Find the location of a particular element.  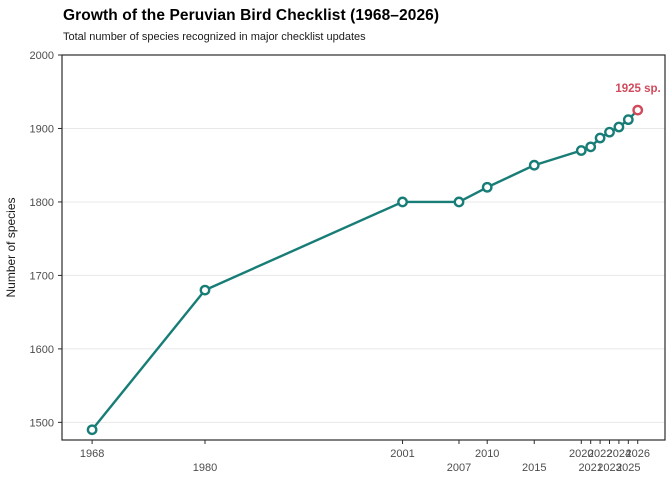

y-tick-label: 1500 is located at coordinates (42, 423).